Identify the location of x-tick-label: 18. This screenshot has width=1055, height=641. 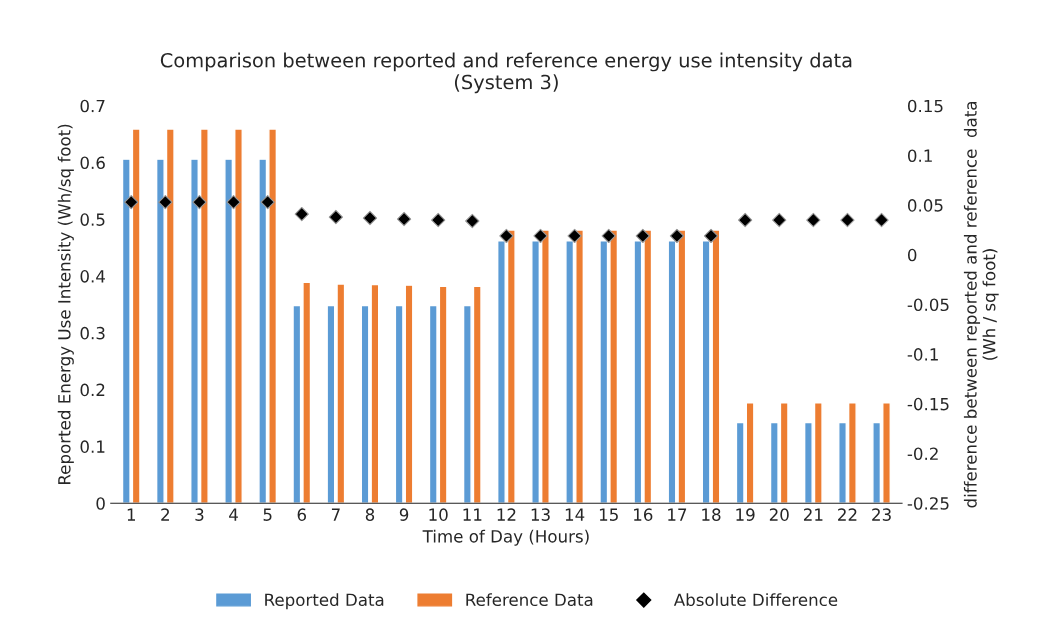
(711, 514).